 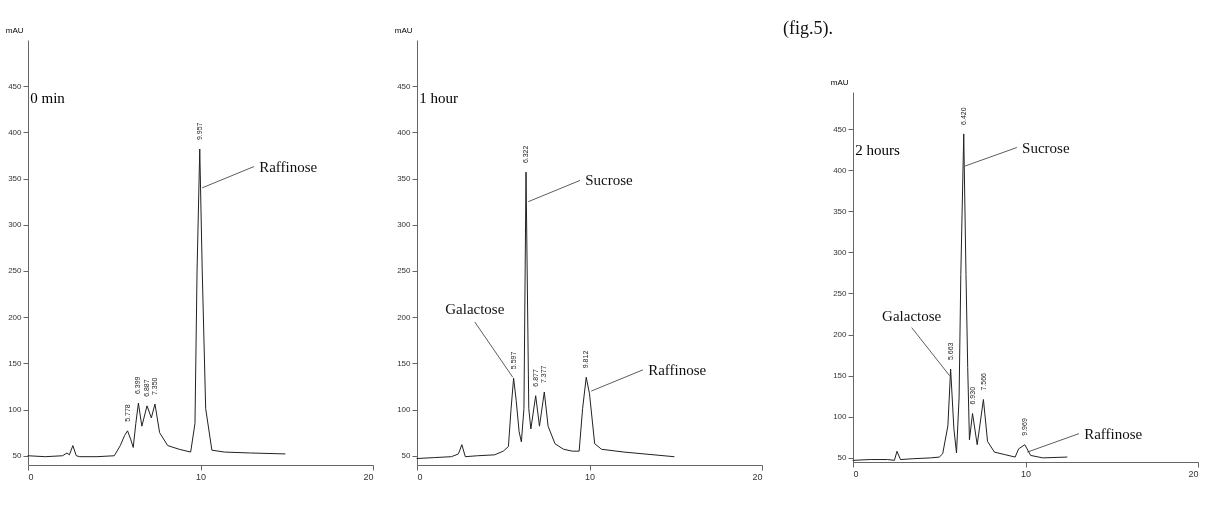 What do you see at coordinates (877, 150) in the screenshot?
I see `text: 2 hours` at bounding box center [877, 150].